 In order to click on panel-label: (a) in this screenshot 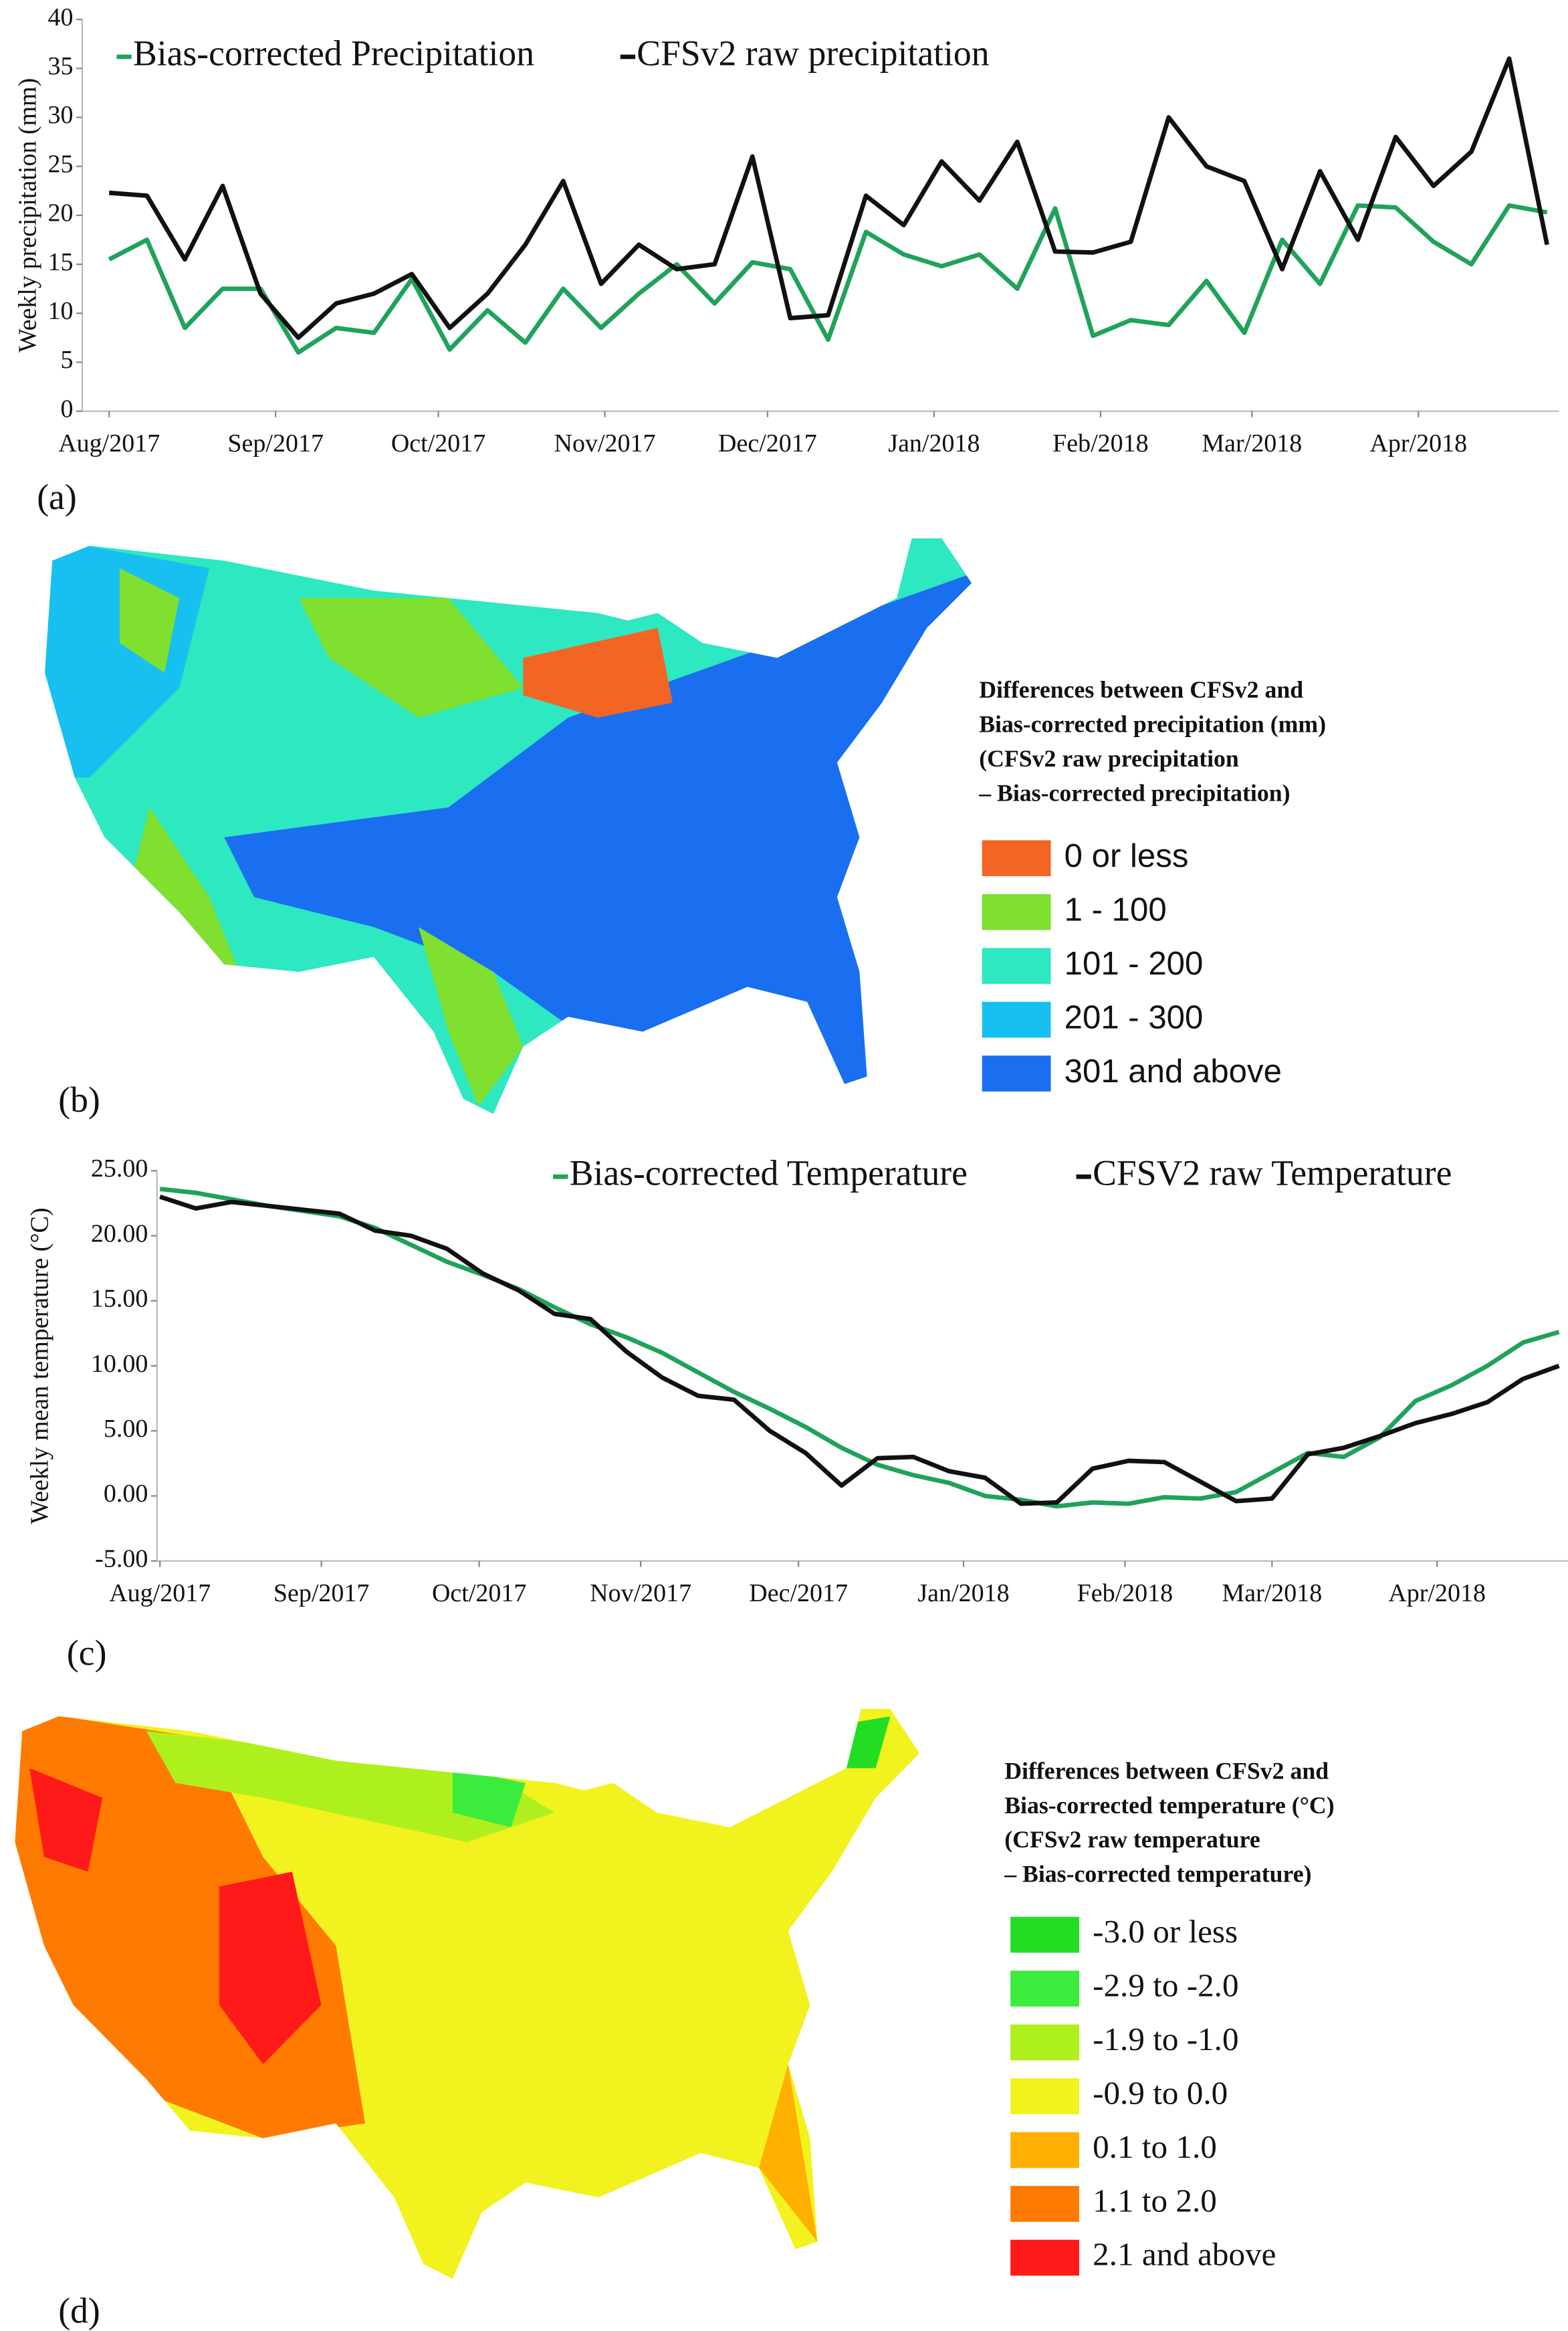, I will do `click(57, 497)`.